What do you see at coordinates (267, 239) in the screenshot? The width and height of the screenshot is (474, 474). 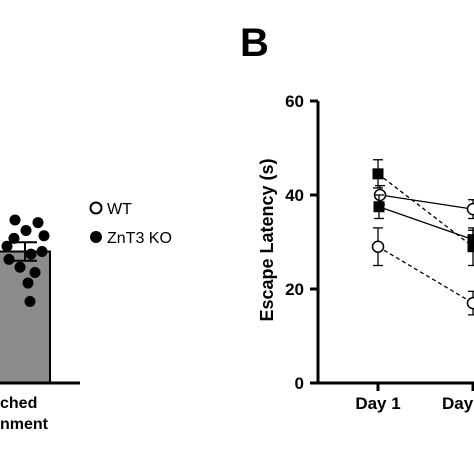 I see `y-axis-title: Escape Latency (s)` at bounding box center [267, 239].